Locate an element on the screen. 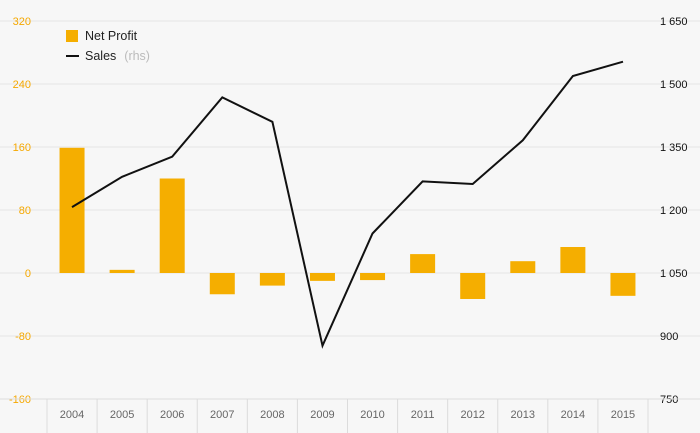 The width and height of the screenshot is (700, 433). legend: Net Profit Sales (rhs) is located at coordinates (108, 46).